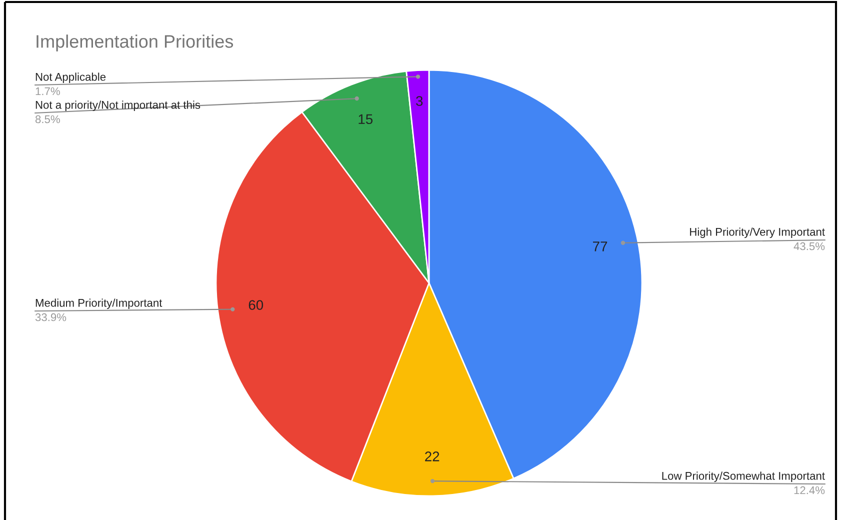 This screenshot has width=841, height=520. I want to click on chart-title: Implementation Priorities, so click(135, 43).